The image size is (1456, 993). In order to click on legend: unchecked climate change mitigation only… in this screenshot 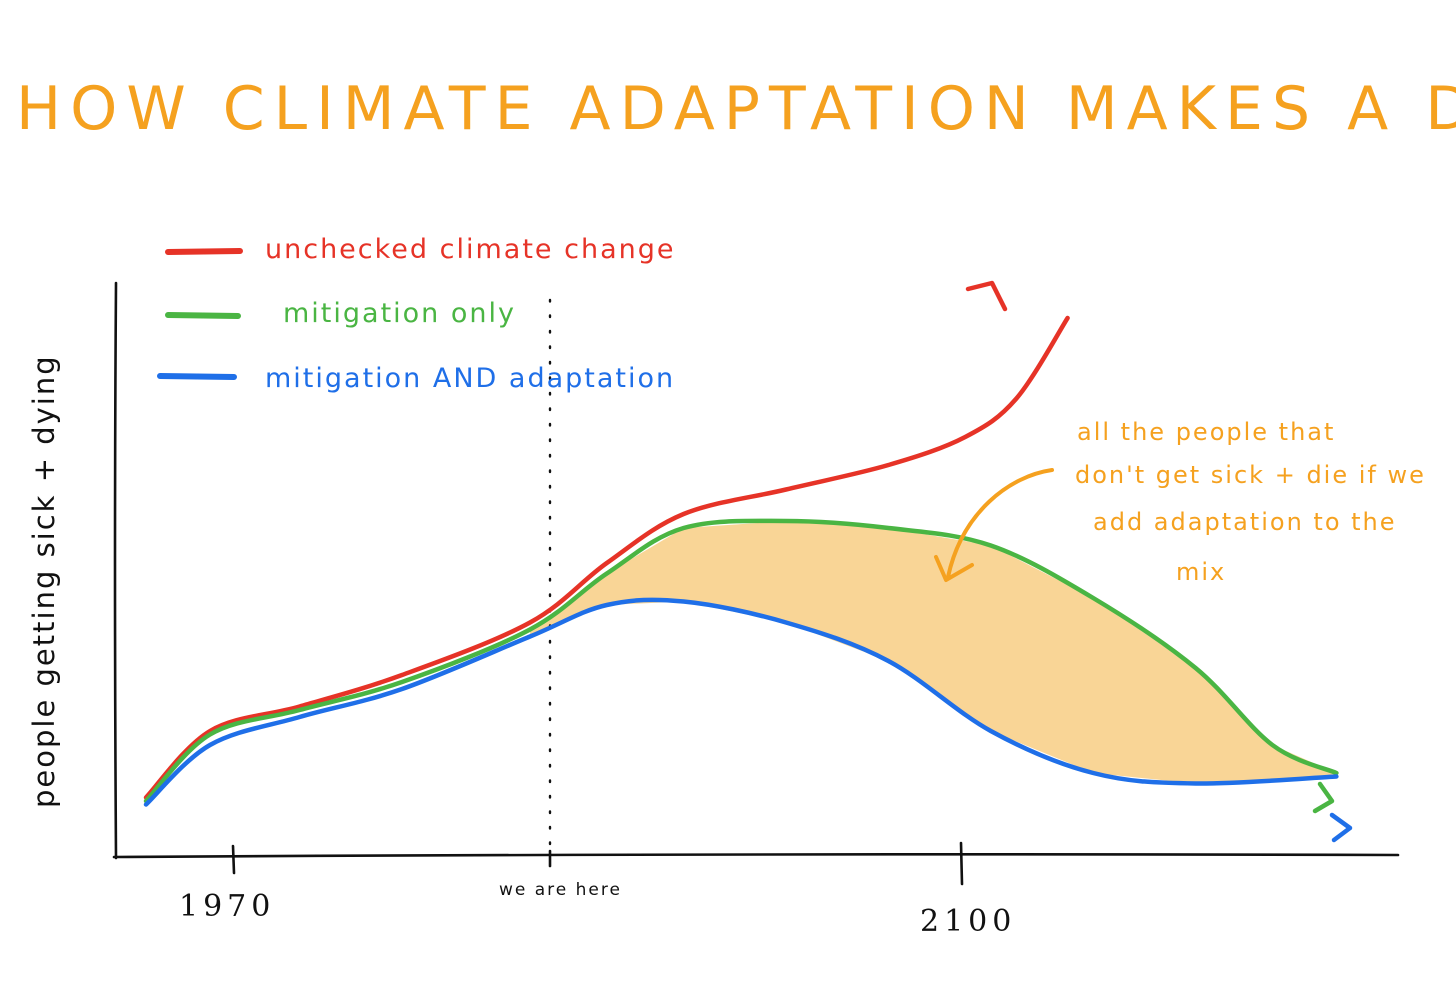, I will do `click(416, 314)`.